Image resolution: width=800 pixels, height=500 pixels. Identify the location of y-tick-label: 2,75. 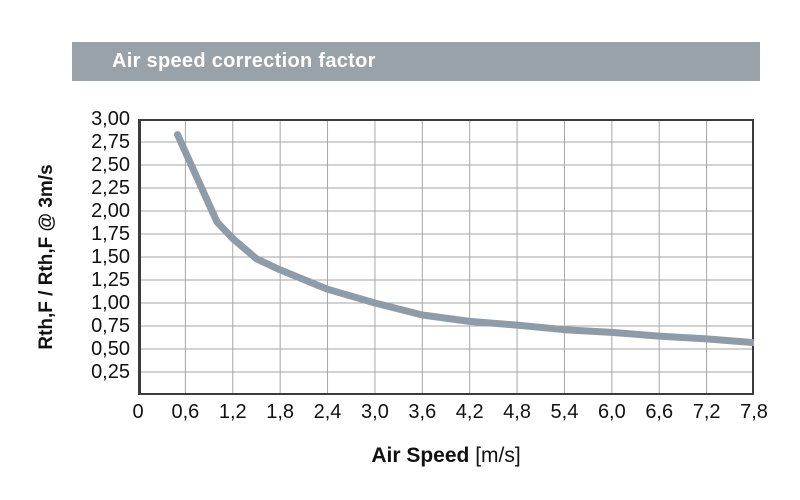
(110, 142).